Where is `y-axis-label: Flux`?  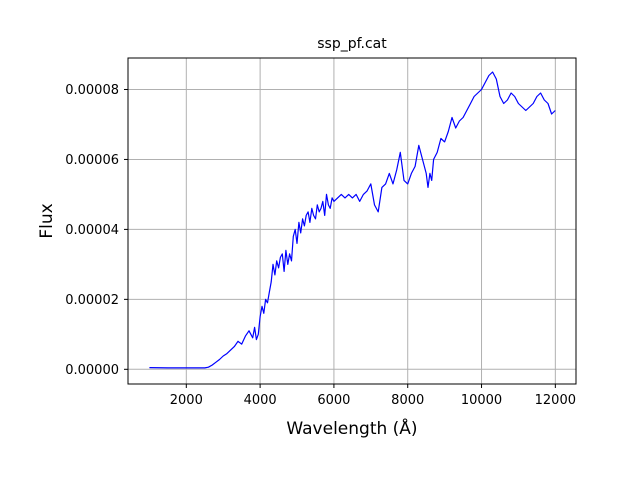 y-axis-label: Flux is located at coordinates (47, 220).